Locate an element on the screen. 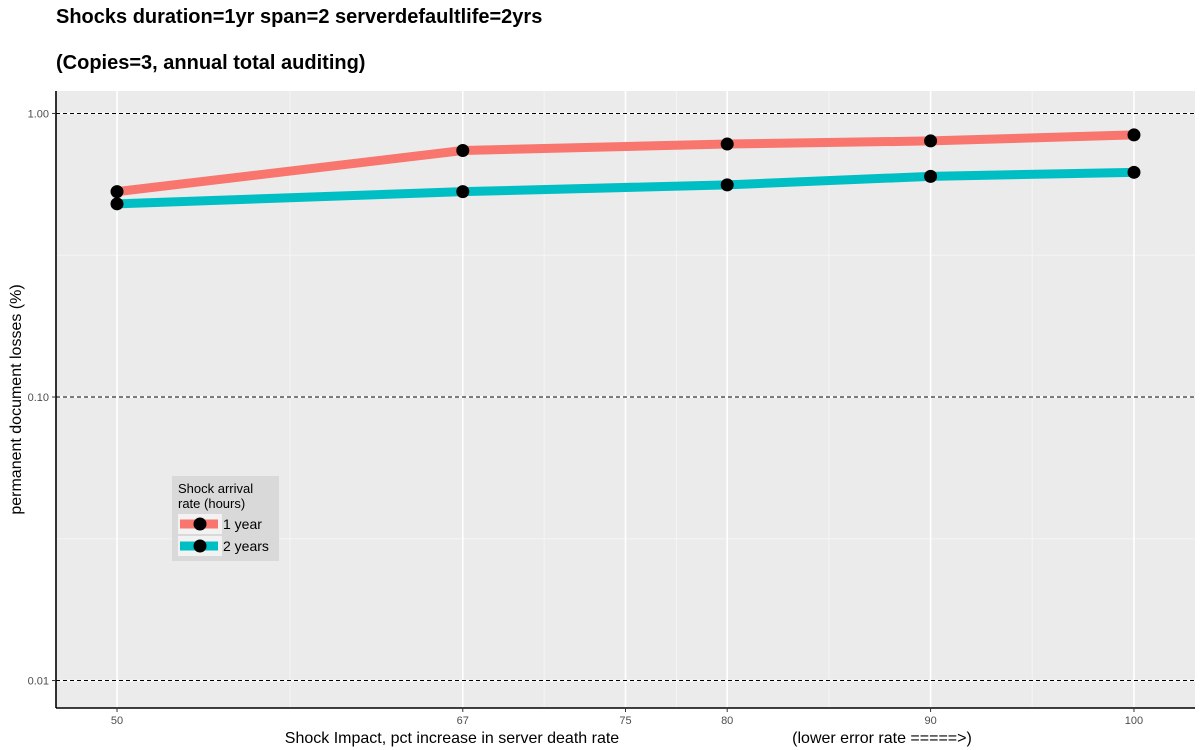 The width and height of the screenshot is (1200, 750). legend-title: Shock arrival is located at coordinates (215, 488).